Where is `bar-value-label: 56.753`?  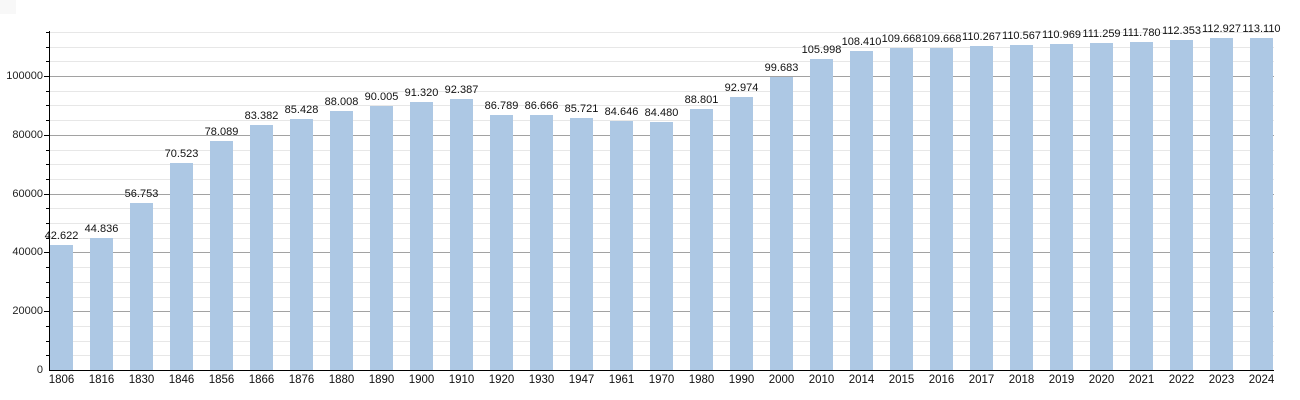
bar-value-label: 56.753 is located at coordinates (141, 194).